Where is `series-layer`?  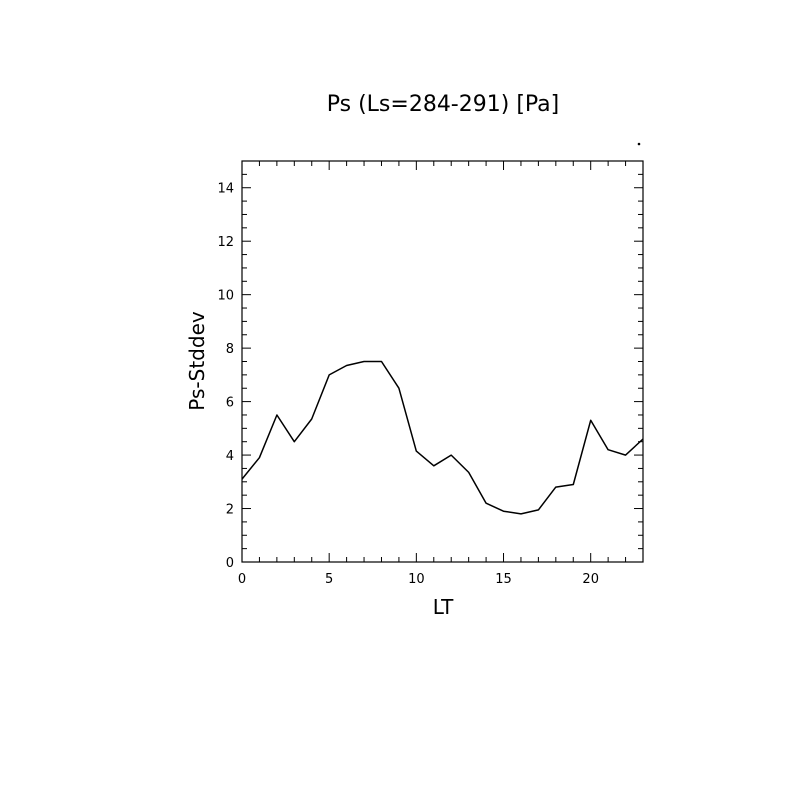 series-layer is located at coordinates (442, 437).